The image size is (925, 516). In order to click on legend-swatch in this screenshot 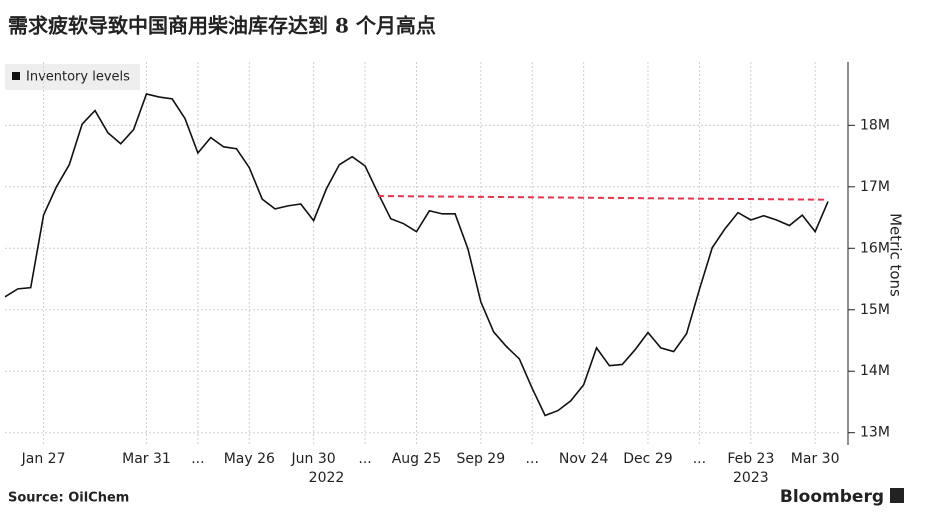, I will do `click(16, 76)`.